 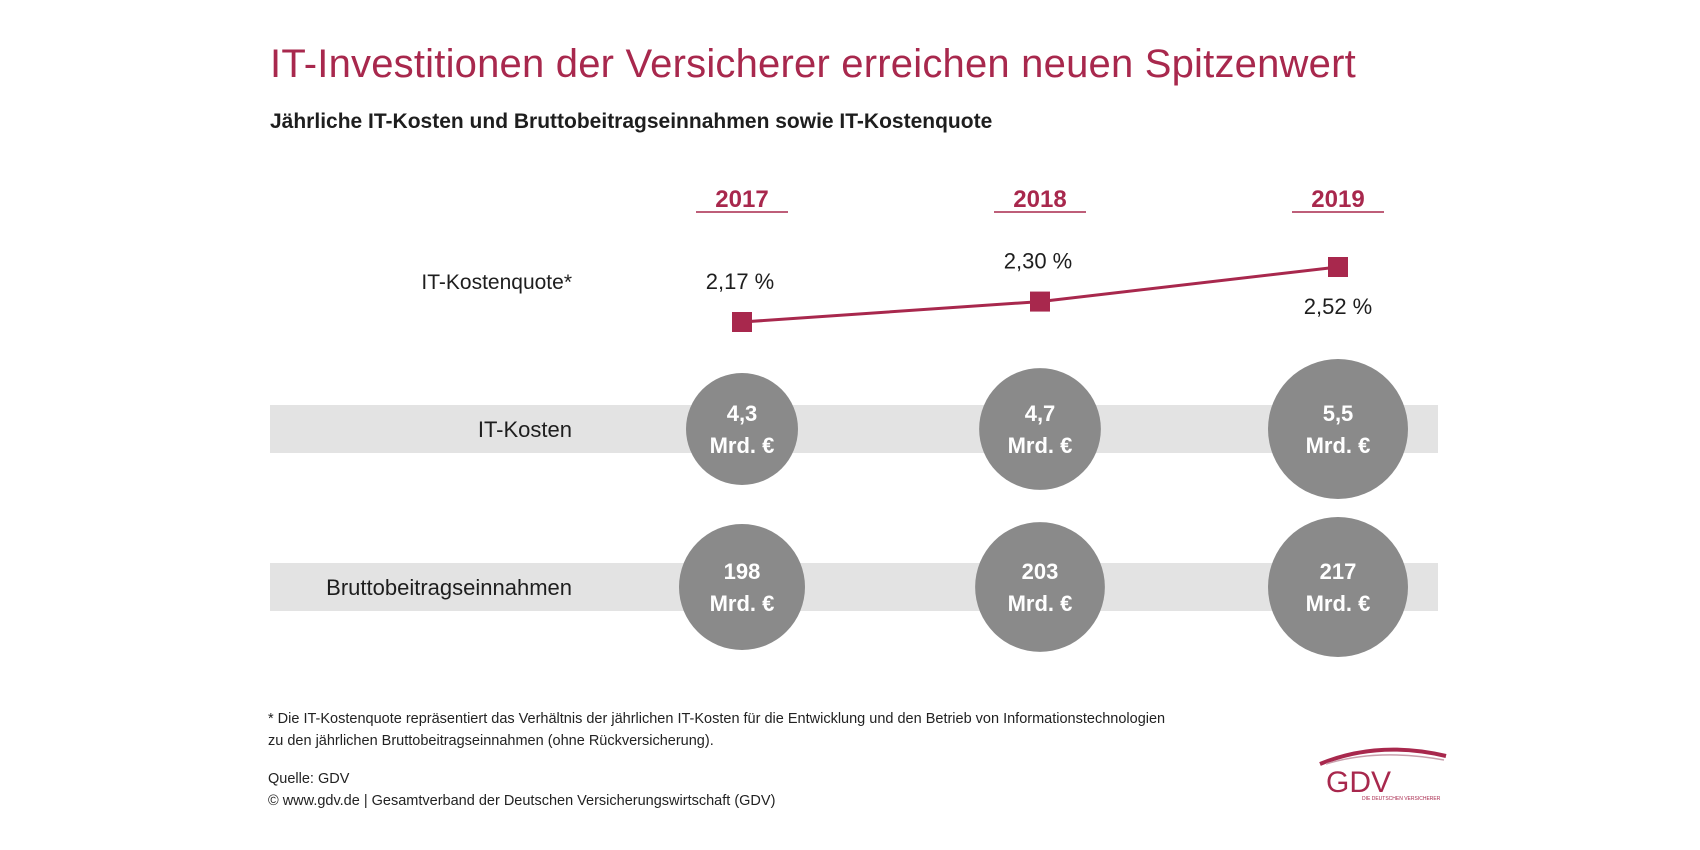 What do you see at coordinates (1039, 199) in the screenshot?
I see `year-label: 2018` at bounding box center [1039, 199].